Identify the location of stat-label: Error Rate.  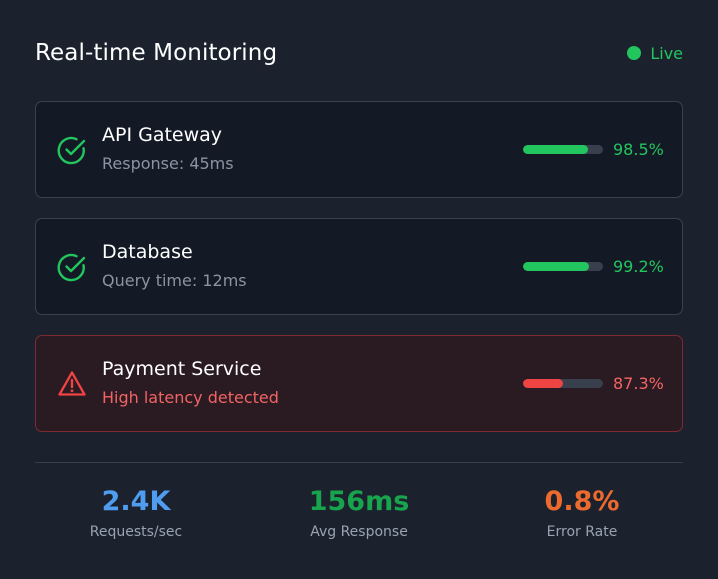
(582, 532).